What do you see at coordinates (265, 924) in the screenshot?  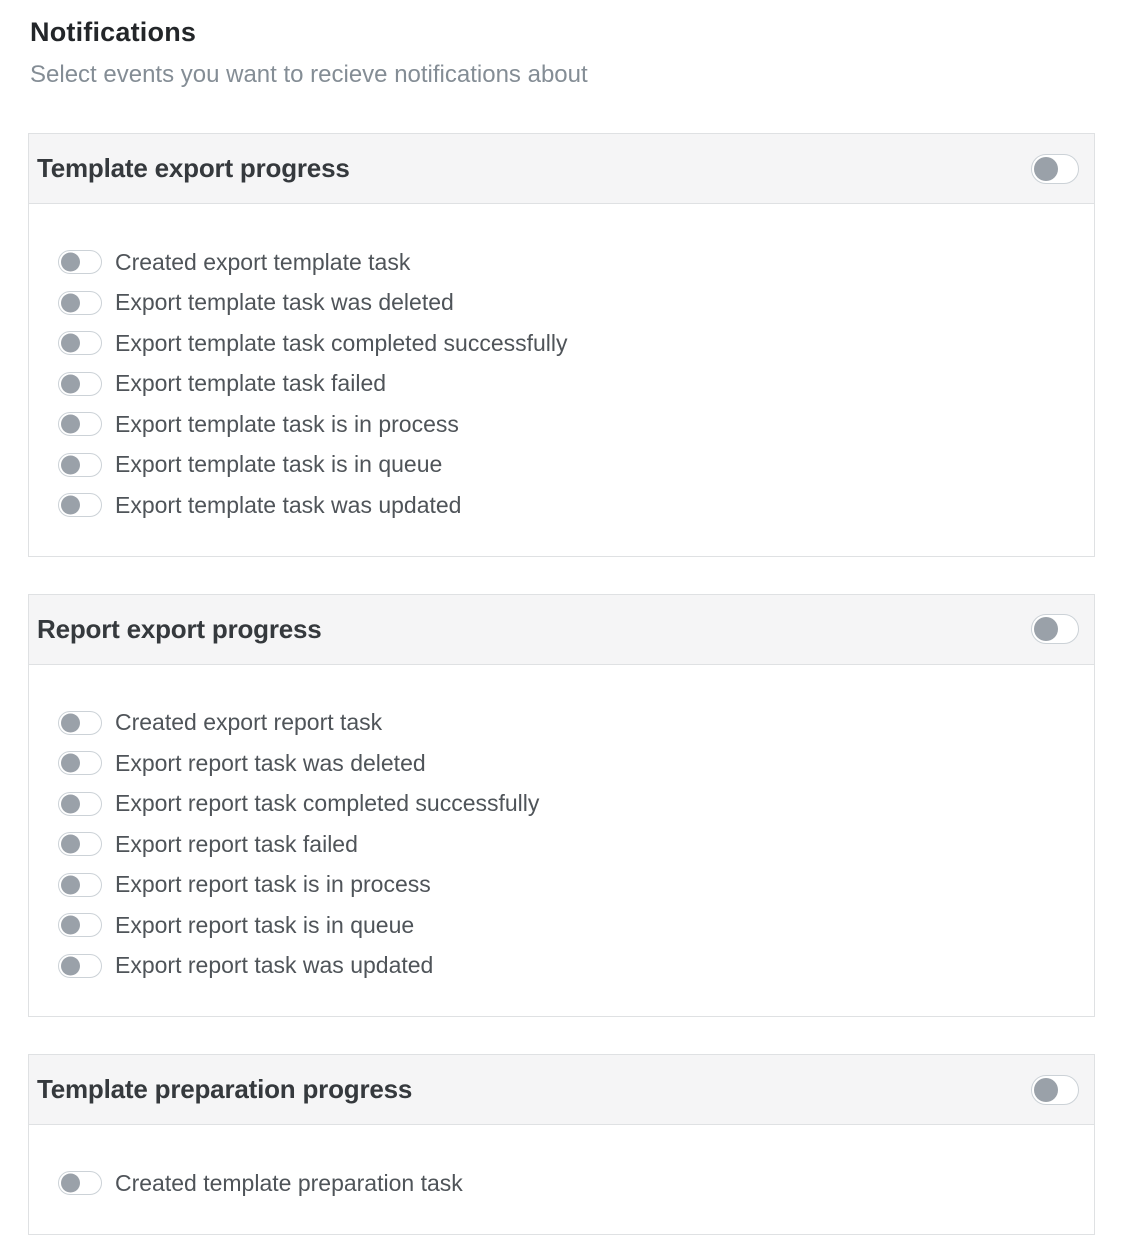 I see `item-label: Export report task is in queue` at bounding box center [265, 924].